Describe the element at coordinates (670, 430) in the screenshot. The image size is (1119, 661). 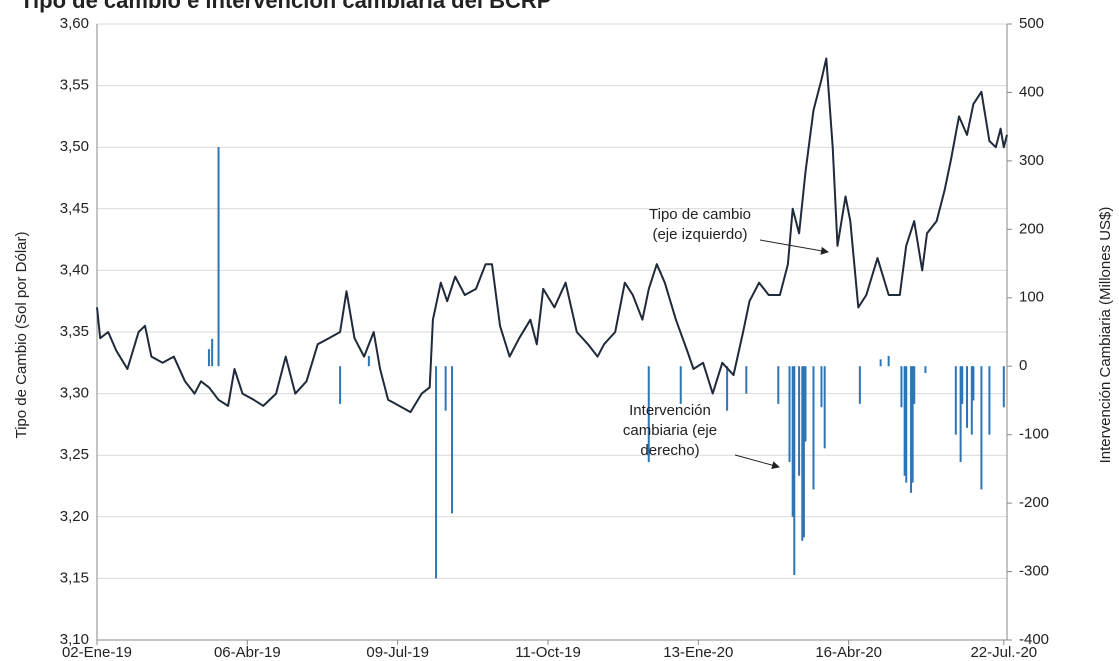
I see `annotation: cambiaria (eje` at that location.